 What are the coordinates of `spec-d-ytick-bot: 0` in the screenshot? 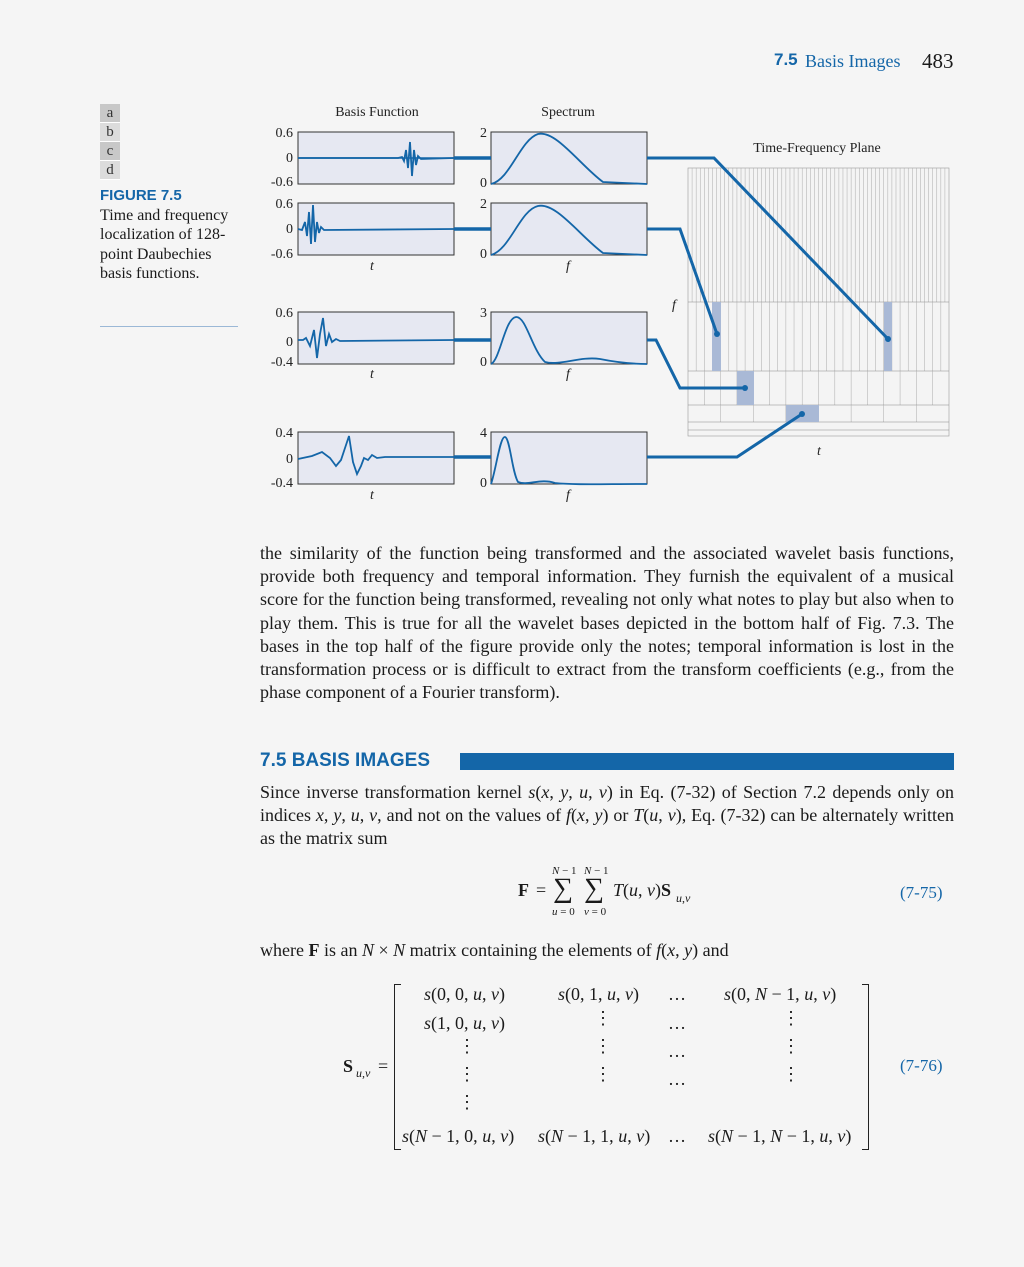 It's located at (483, 483).